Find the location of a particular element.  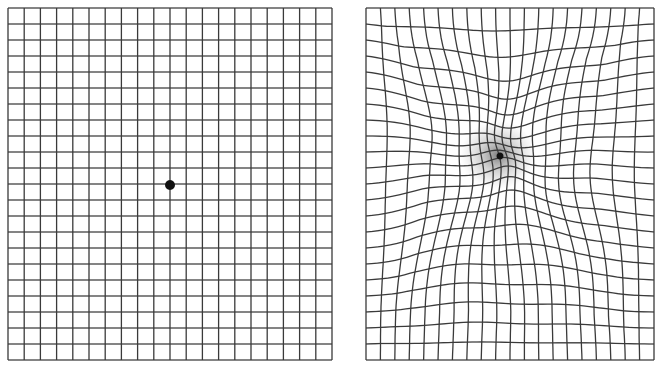

fixation-dot is located at coordinates (170, 185).